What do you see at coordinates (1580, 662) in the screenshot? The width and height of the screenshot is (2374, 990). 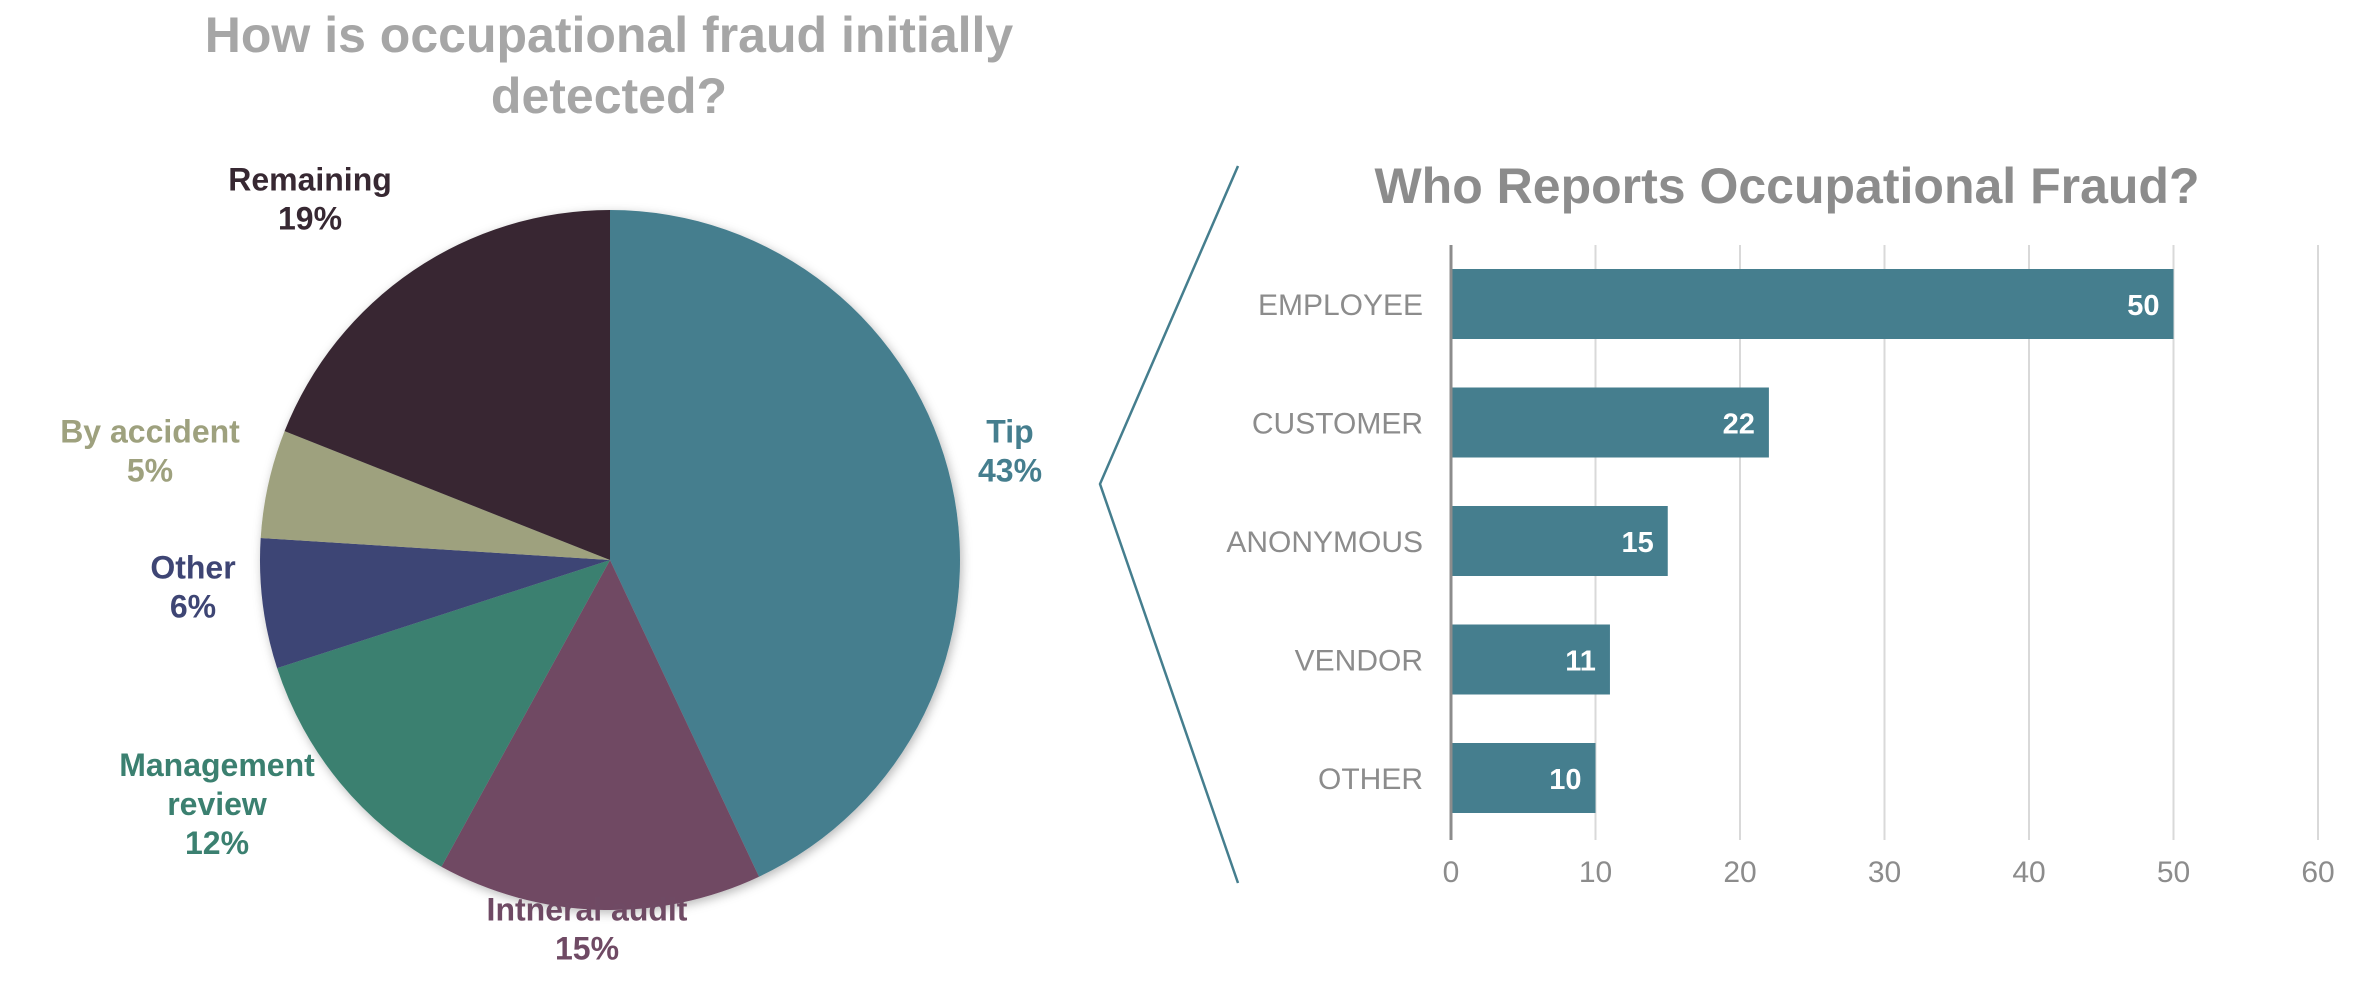 I see `value-label-vendor: 11` at bounding box center [1580, 662].